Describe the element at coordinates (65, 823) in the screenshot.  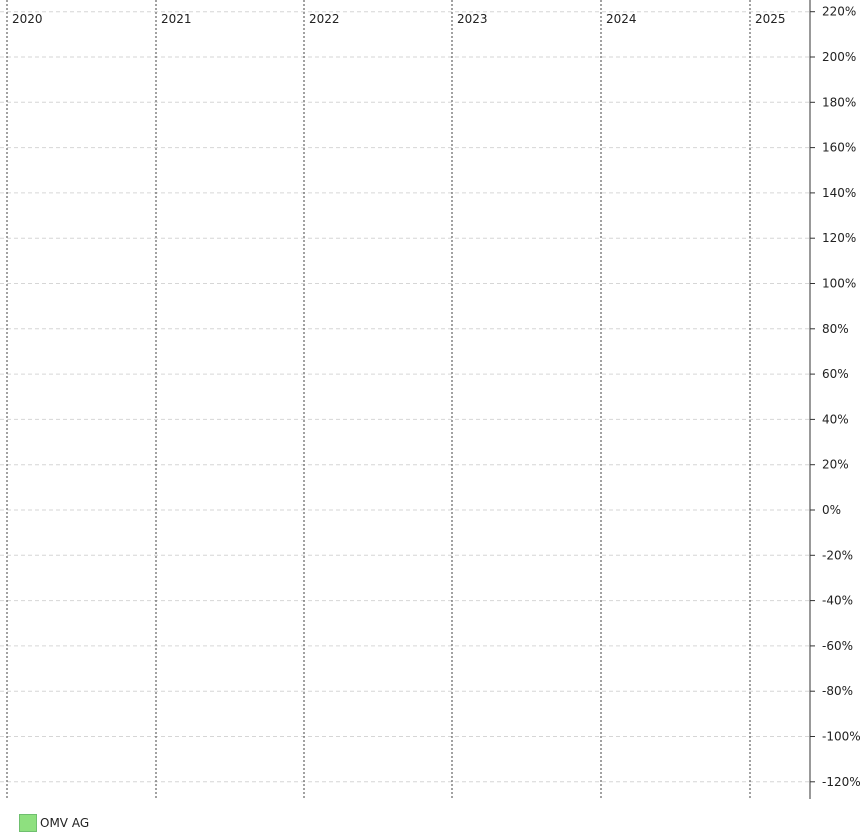
I see `legend-label-omv-ag: OMV AG` at that location.